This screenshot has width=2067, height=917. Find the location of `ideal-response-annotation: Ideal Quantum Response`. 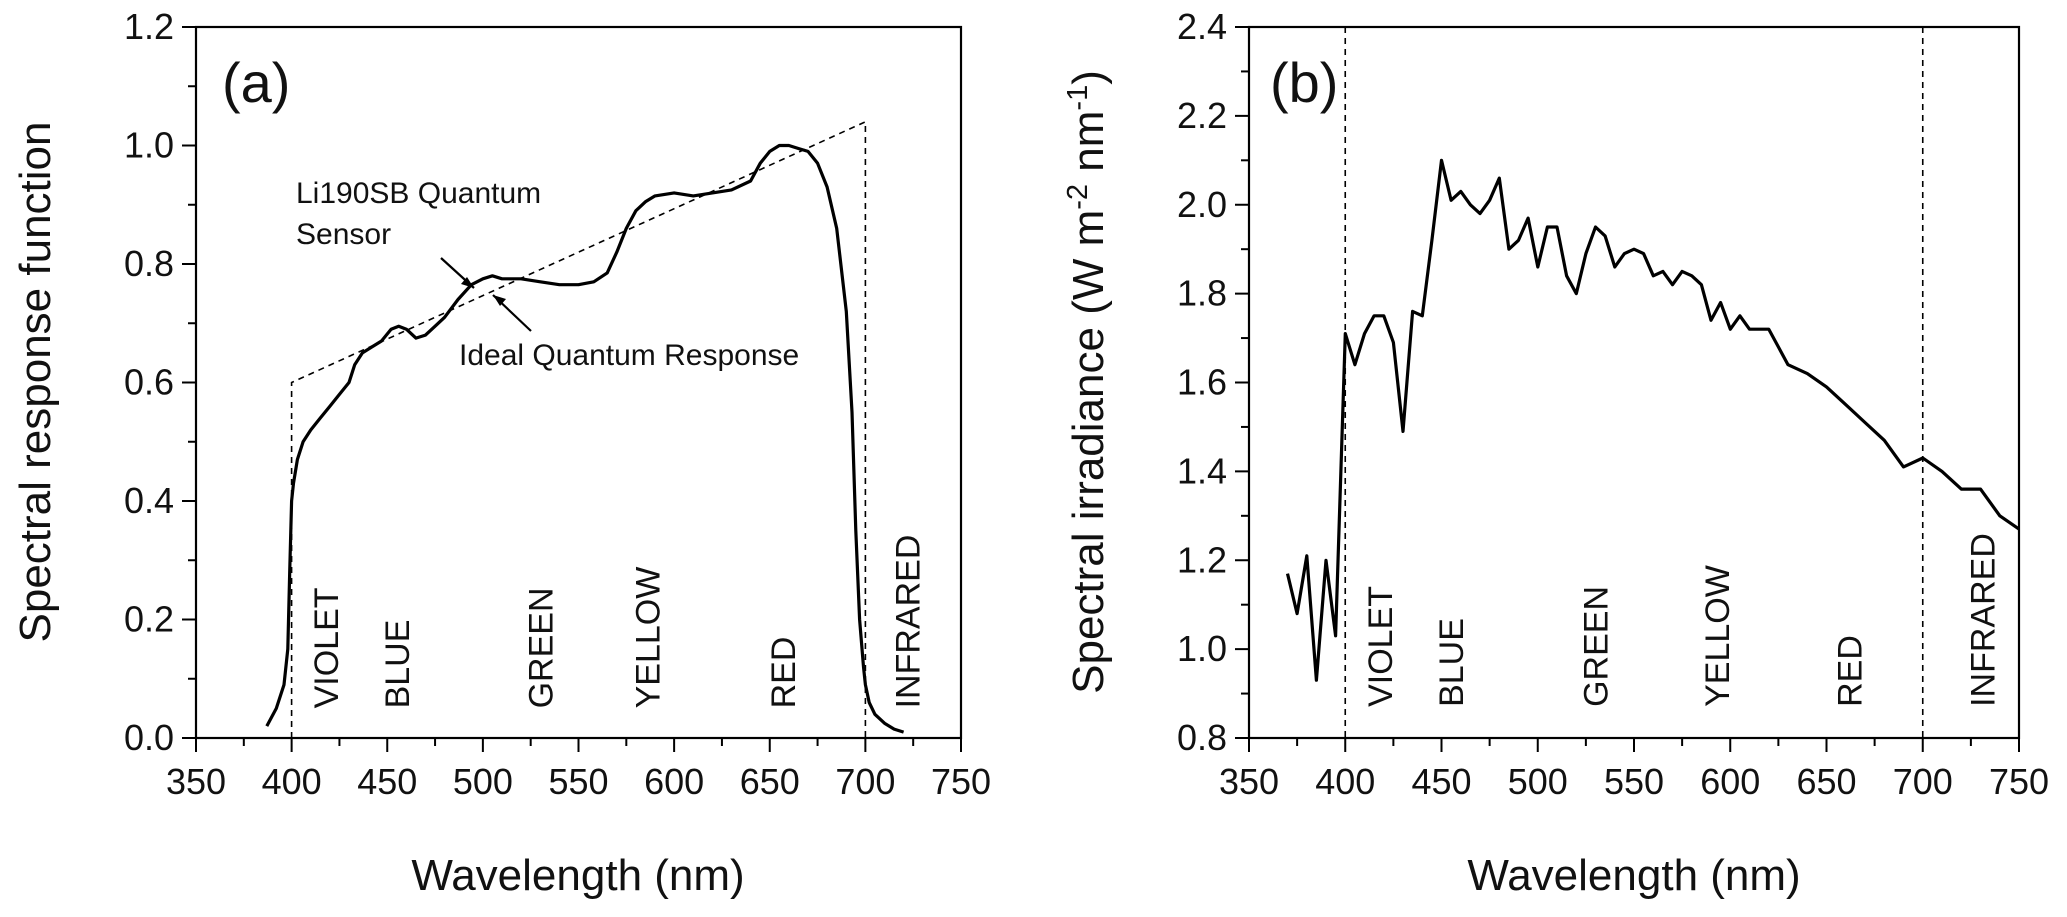

ideal-response-annotation: Ideal Quantum Response is located at coordinates (629, 355).